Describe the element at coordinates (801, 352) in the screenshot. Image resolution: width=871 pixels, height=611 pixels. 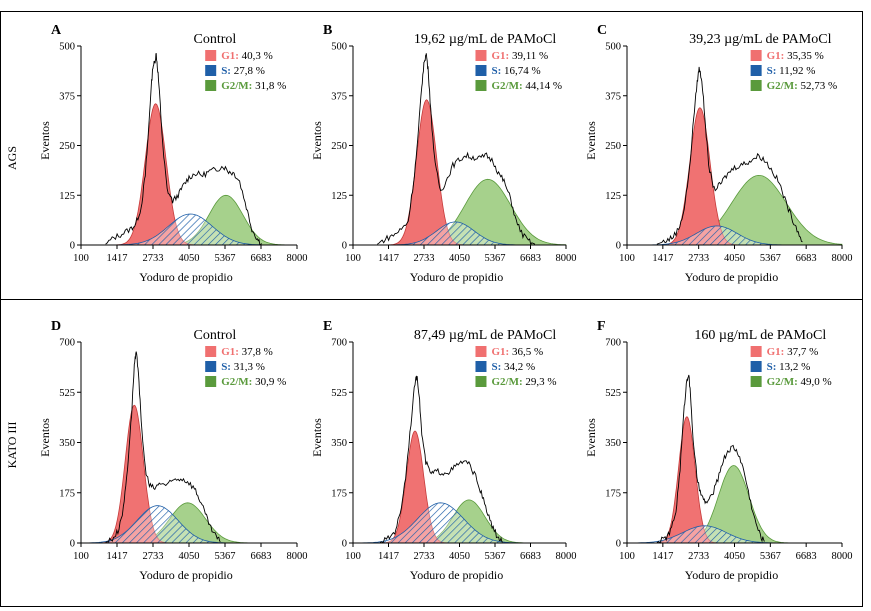
I see `legend-percentage: 37,7 %` at that location.